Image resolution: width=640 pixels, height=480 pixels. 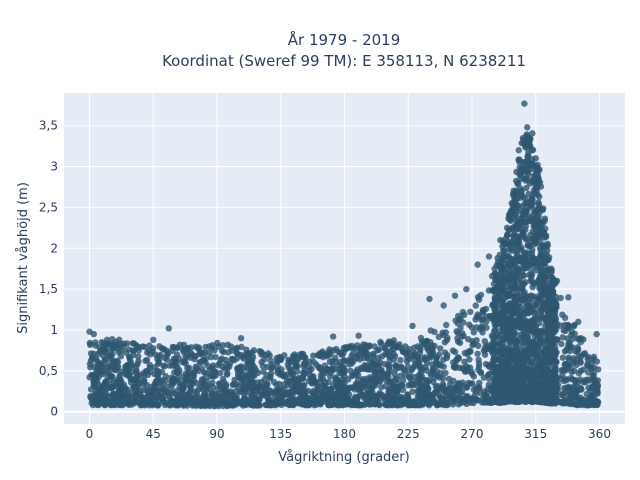 What do you see at coordinates (344, 434) in the screenshot?
I see `x-tick-label: 180` at bounding box center [344, 434].